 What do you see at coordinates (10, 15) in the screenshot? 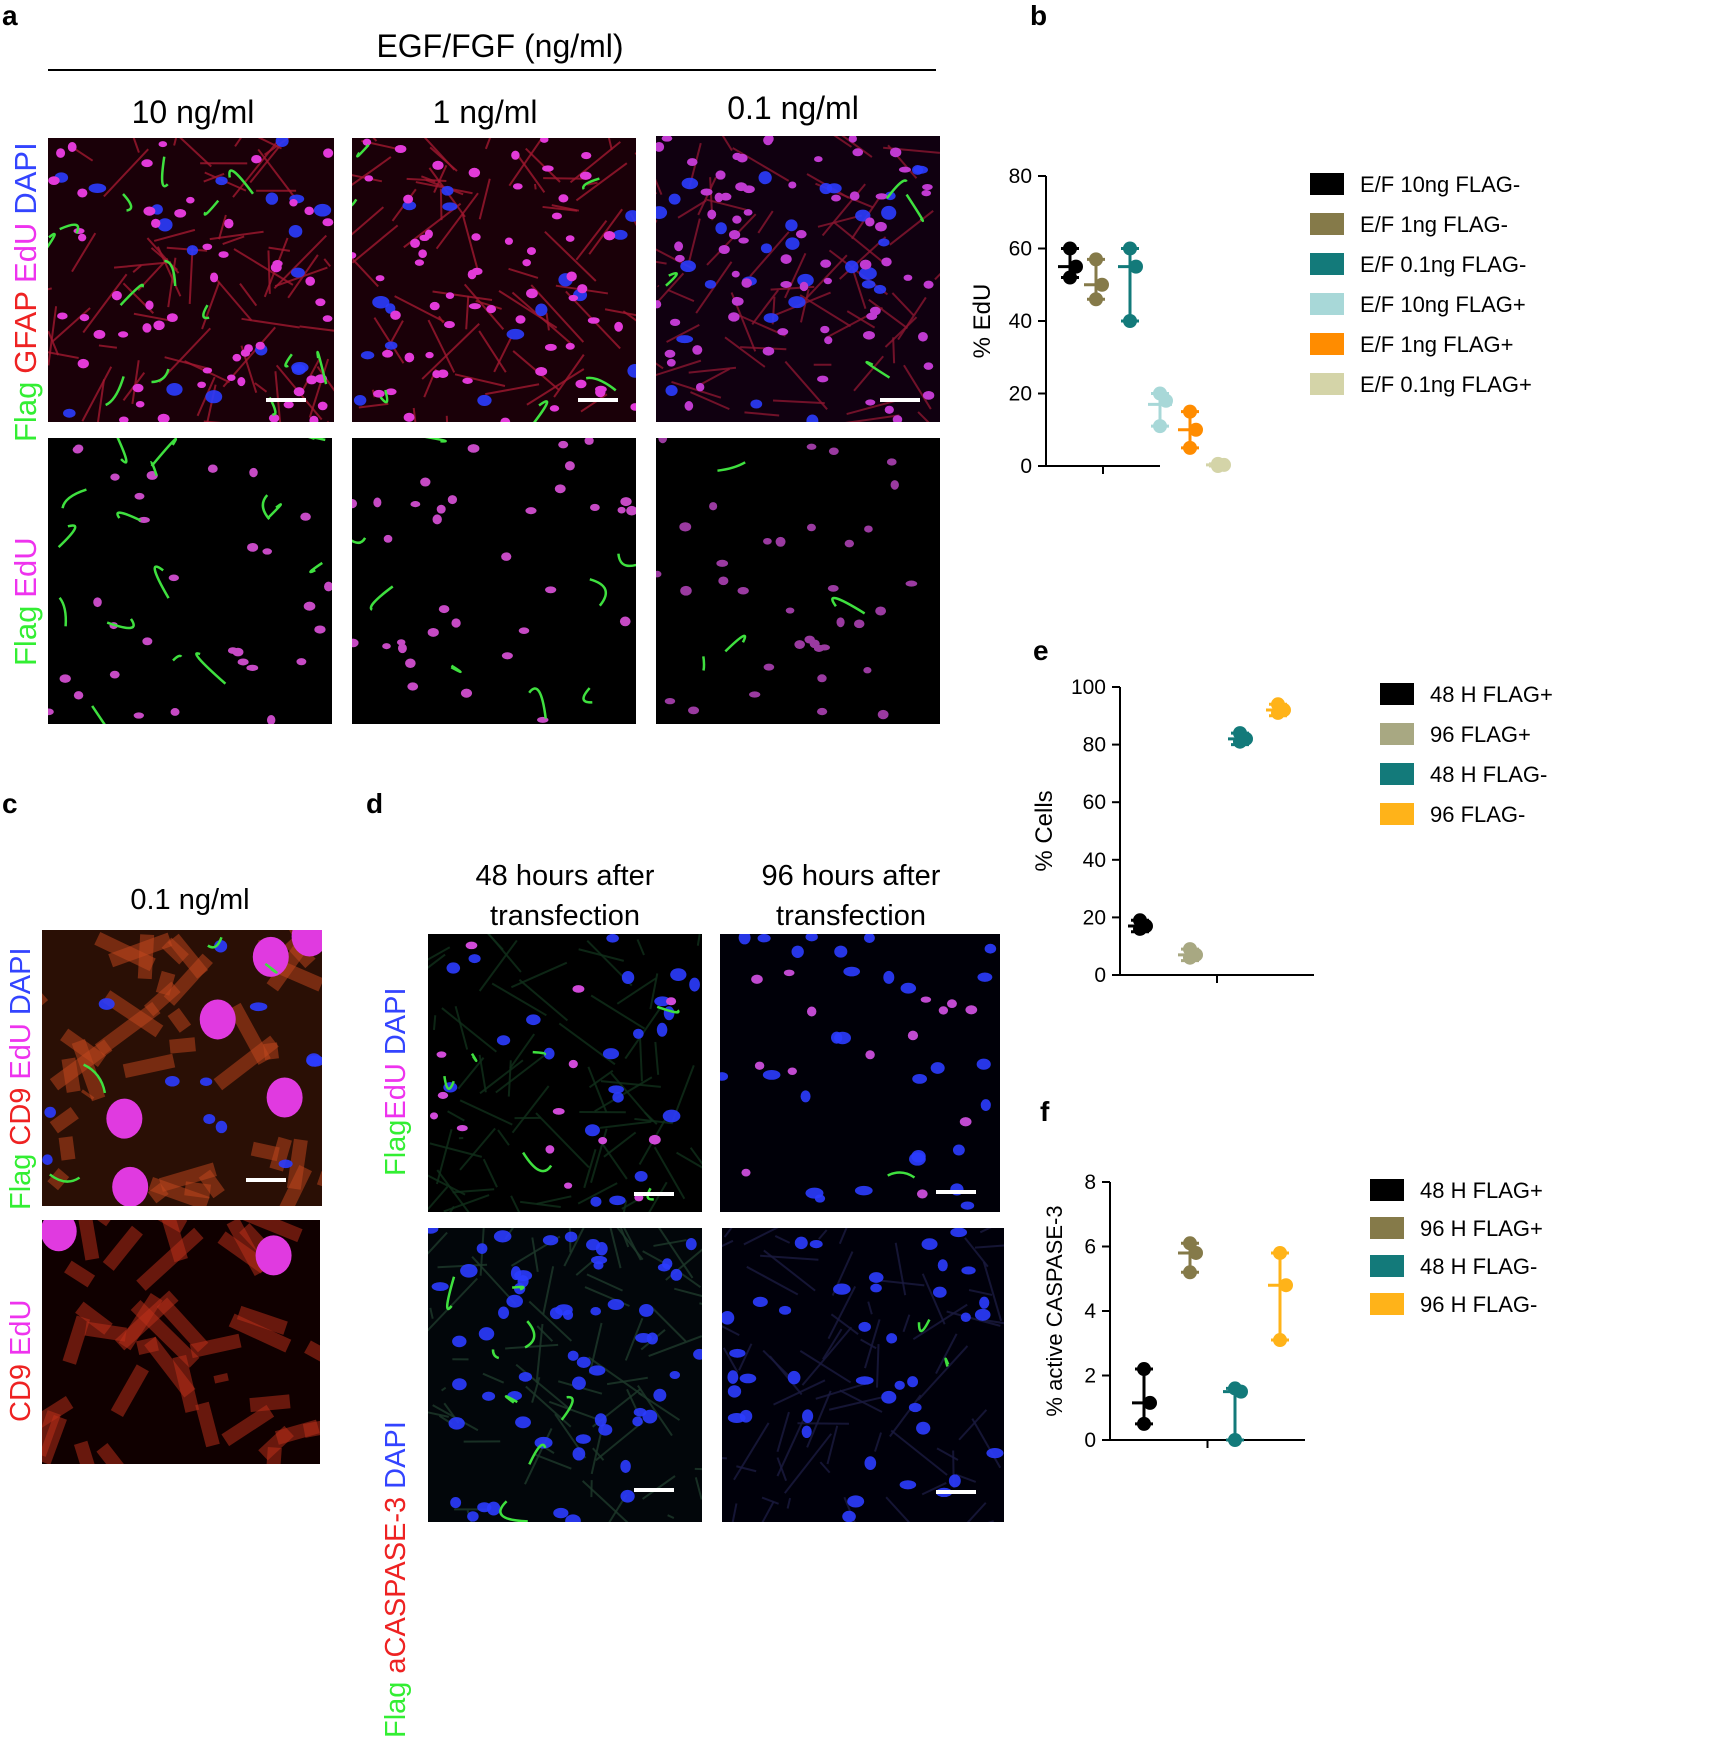
I see `panel-letter-a: a` at bounding box center [10, 15].